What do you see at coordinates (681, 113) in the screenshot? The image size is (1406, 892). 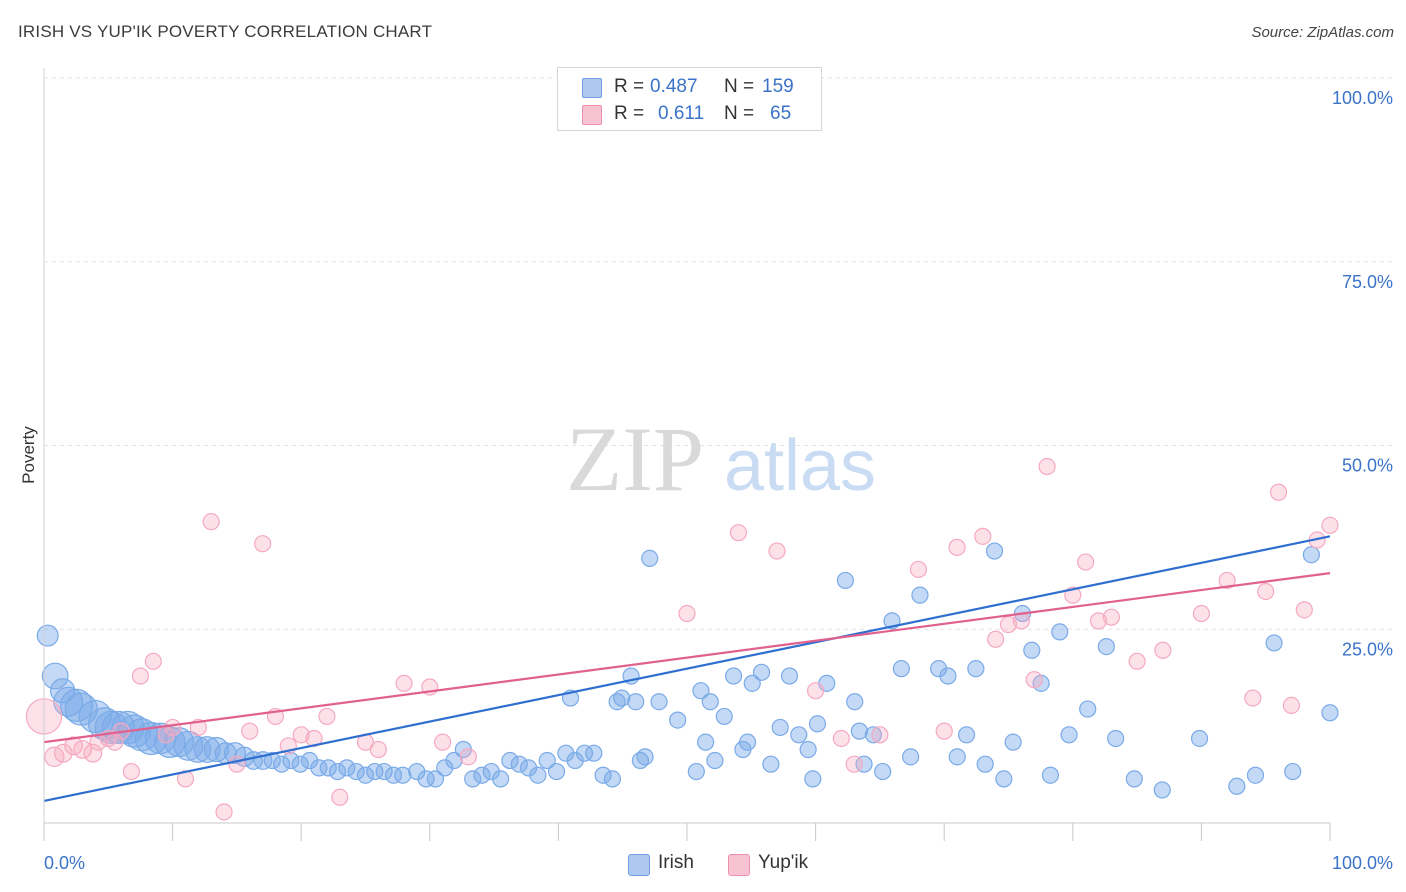 I see `legend-r-value: 0.611` at bounding box center [681, 113].